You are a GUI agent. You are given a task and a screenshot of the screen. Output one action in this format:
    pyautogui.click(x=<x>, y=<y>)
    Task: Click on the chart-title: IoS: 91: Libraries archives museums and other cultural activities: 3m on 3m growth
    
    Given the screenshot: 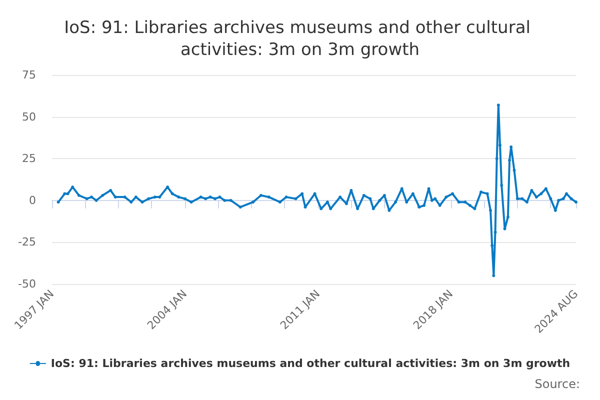 What is the action you would take?
    pyautogui.click(x=300, y=39)
    